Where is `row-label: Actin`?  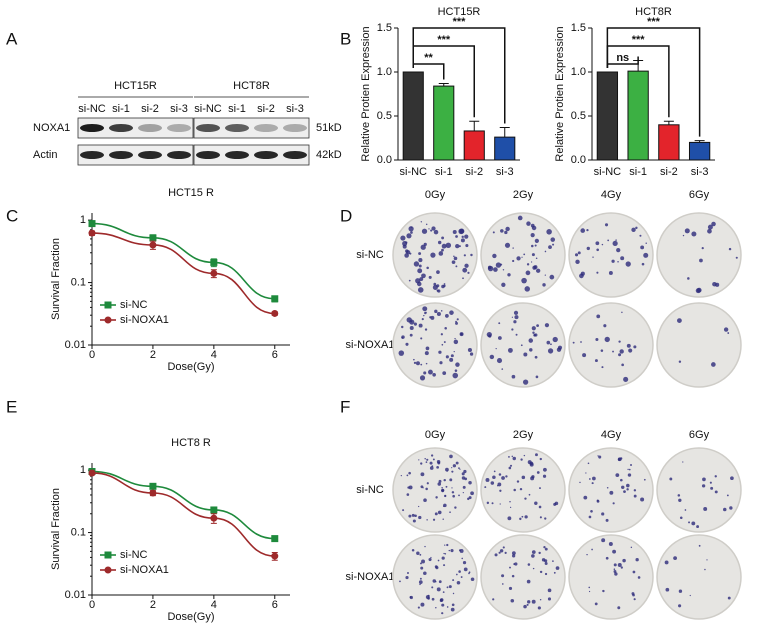
row-label: Actin is located at coordinates (45, 155).